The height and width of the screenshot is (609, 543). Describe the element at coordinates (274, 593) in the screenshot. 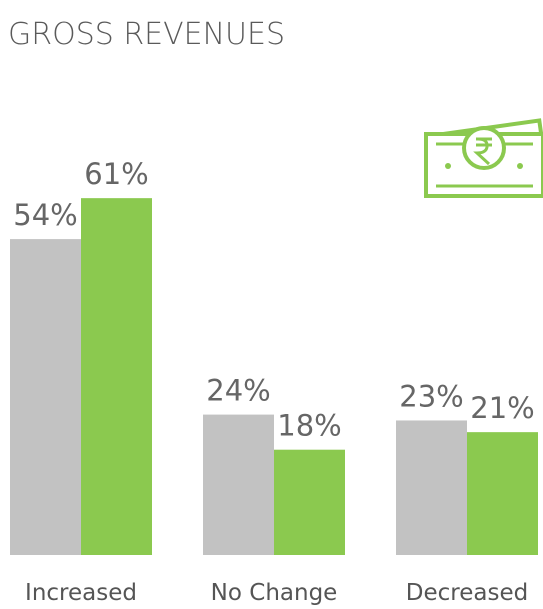

I see `x-tick-label: No Change` at that location.